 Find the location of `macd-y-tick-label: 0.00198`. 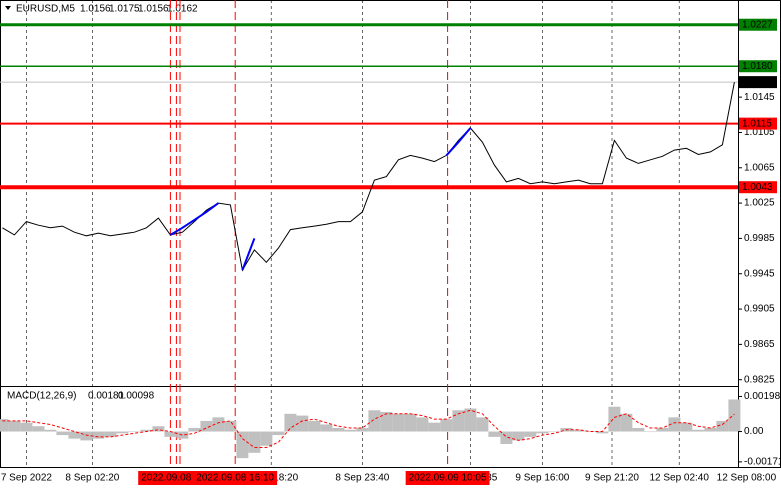

macd-y-tick-label: 0.00198 is located at coordinates (762, 396).